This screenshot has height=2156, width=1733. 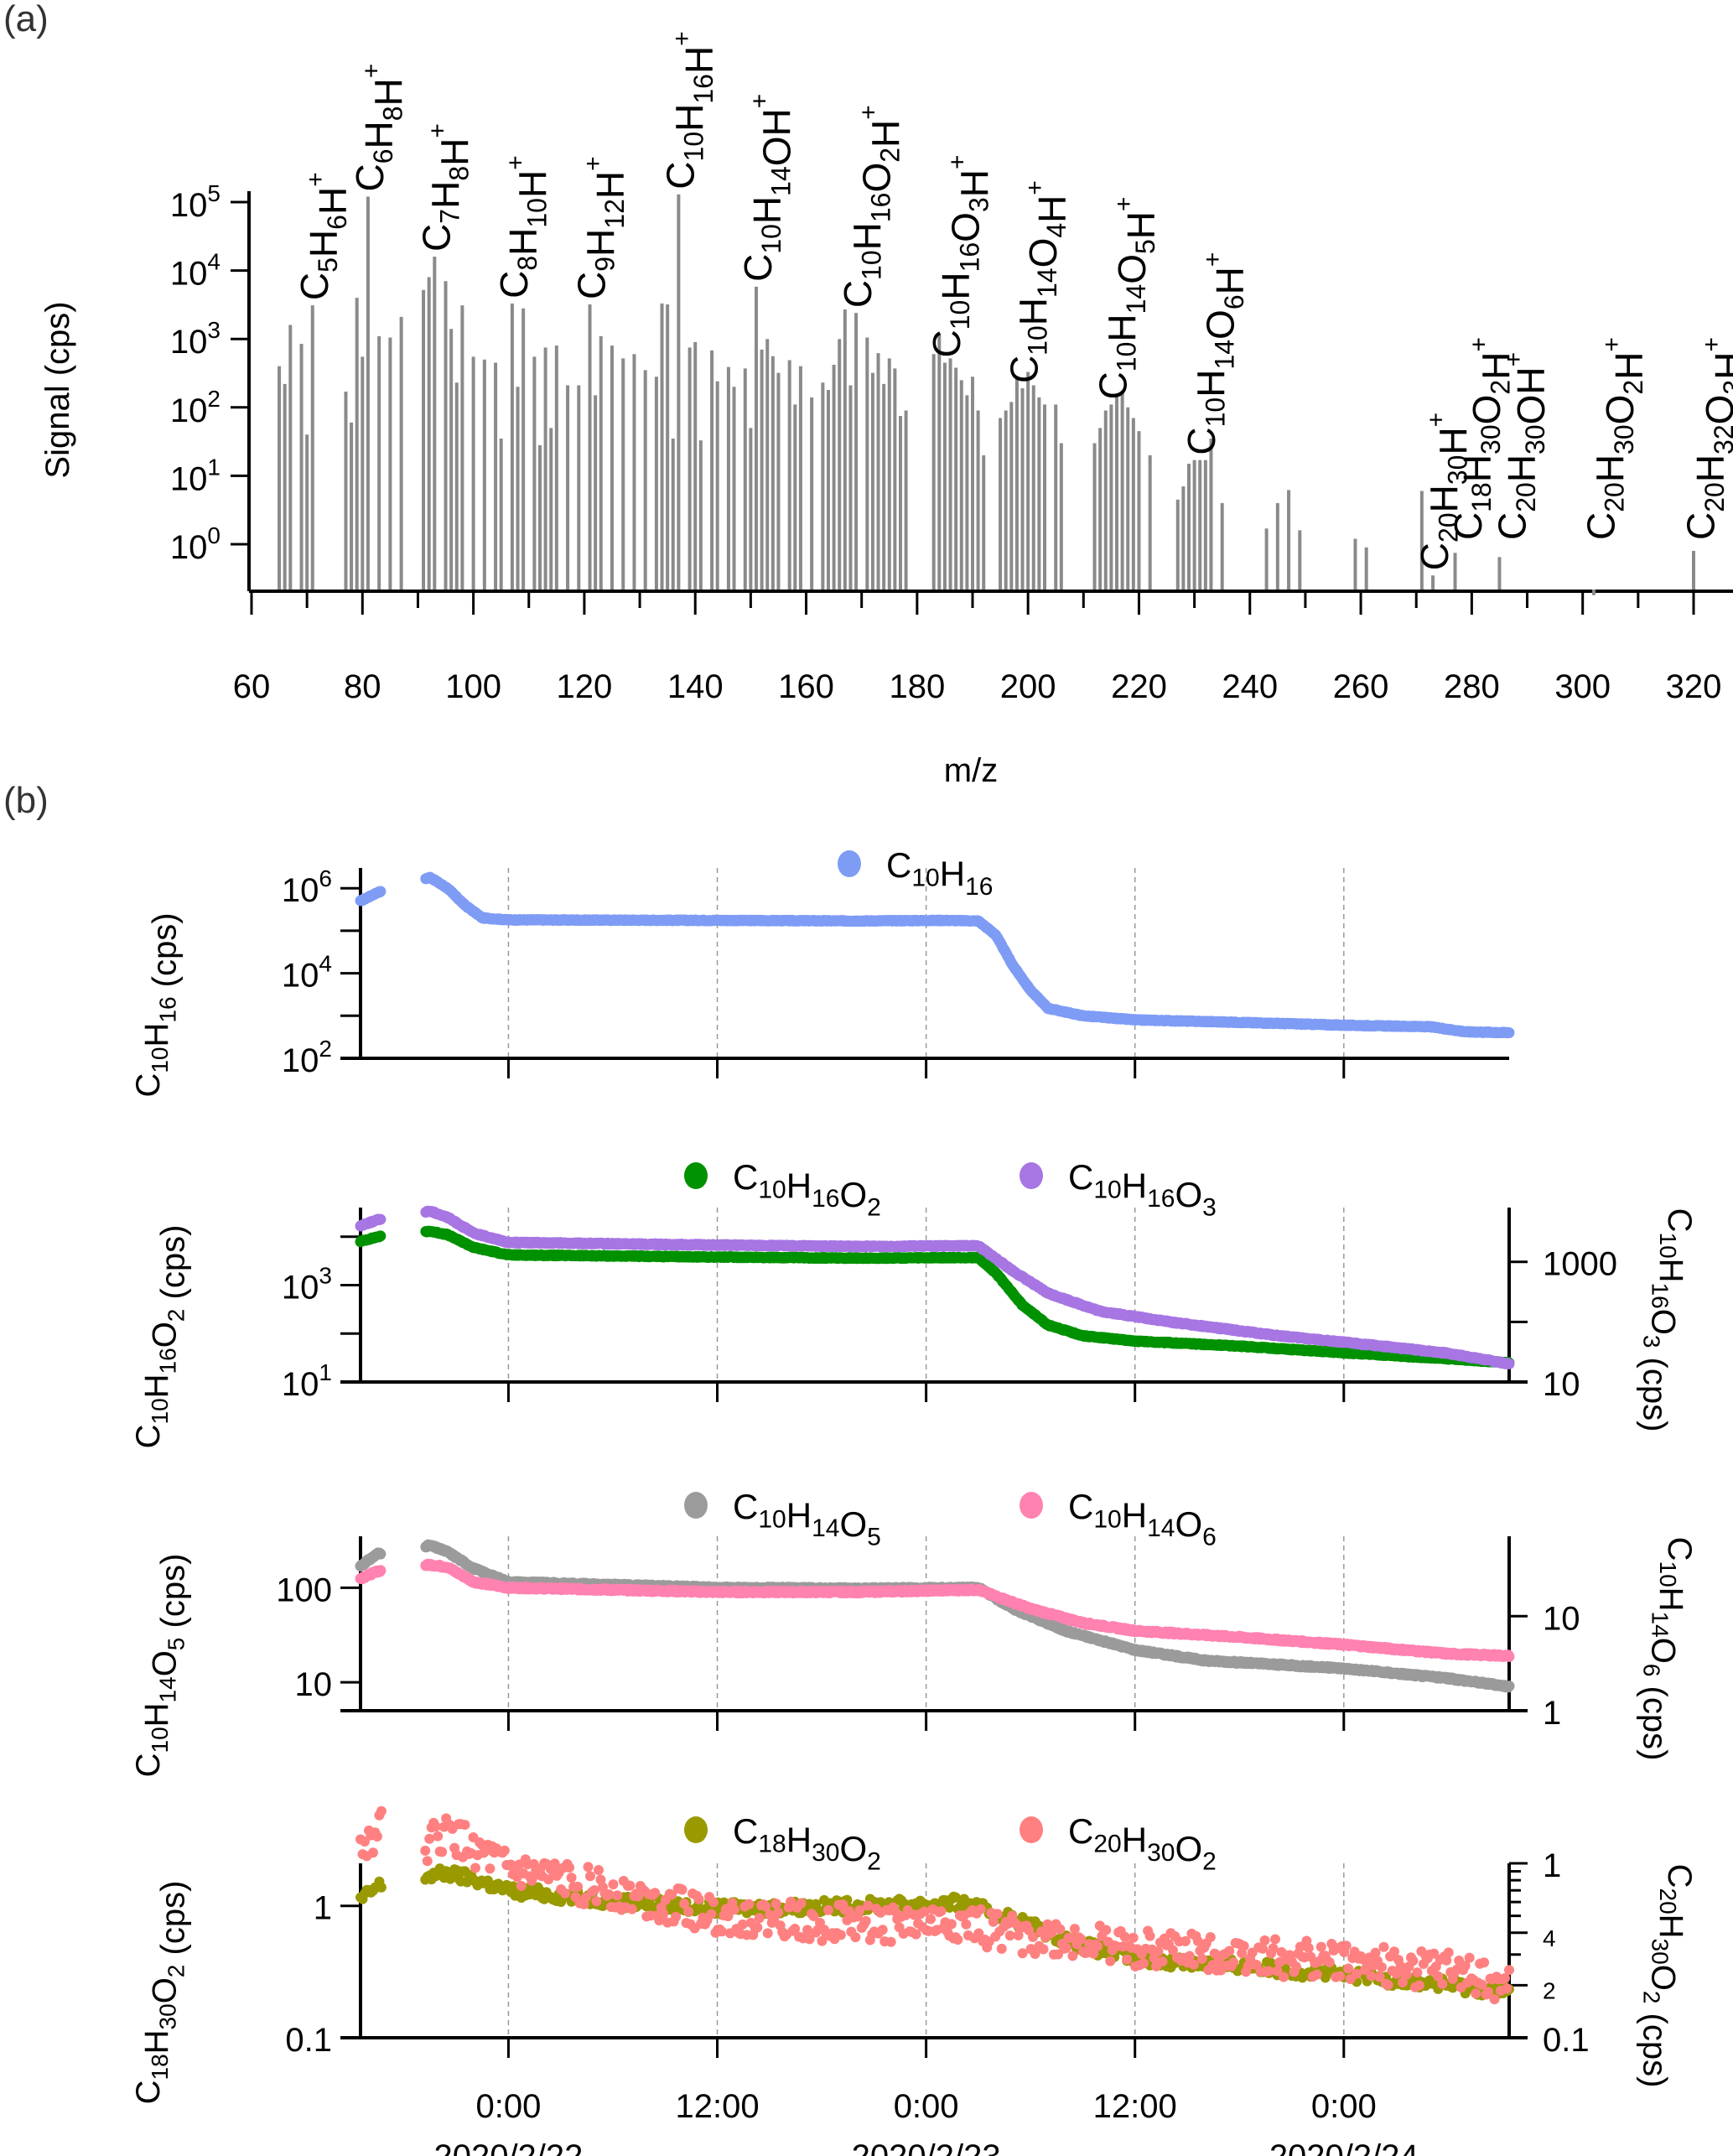 I want to click on peak-annotation: C20H30O2H+, so click(x=1616, y=439).